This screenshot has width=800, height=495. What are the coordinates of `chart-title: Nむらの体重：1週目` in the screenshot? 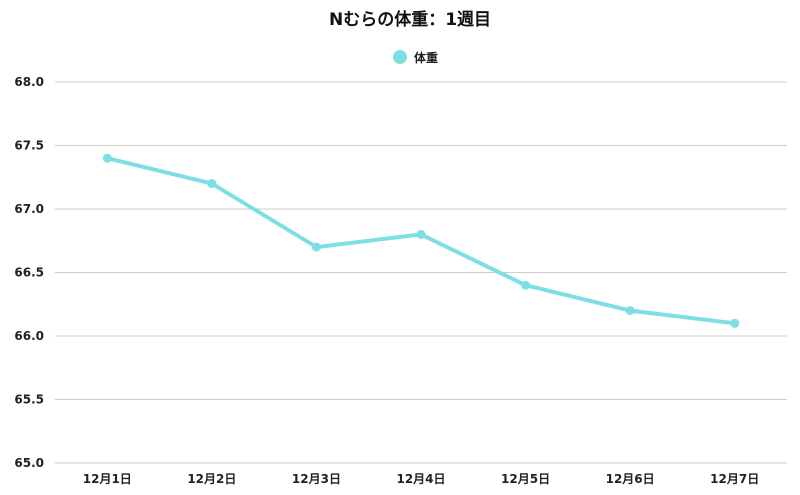 It's located at (410, 19).